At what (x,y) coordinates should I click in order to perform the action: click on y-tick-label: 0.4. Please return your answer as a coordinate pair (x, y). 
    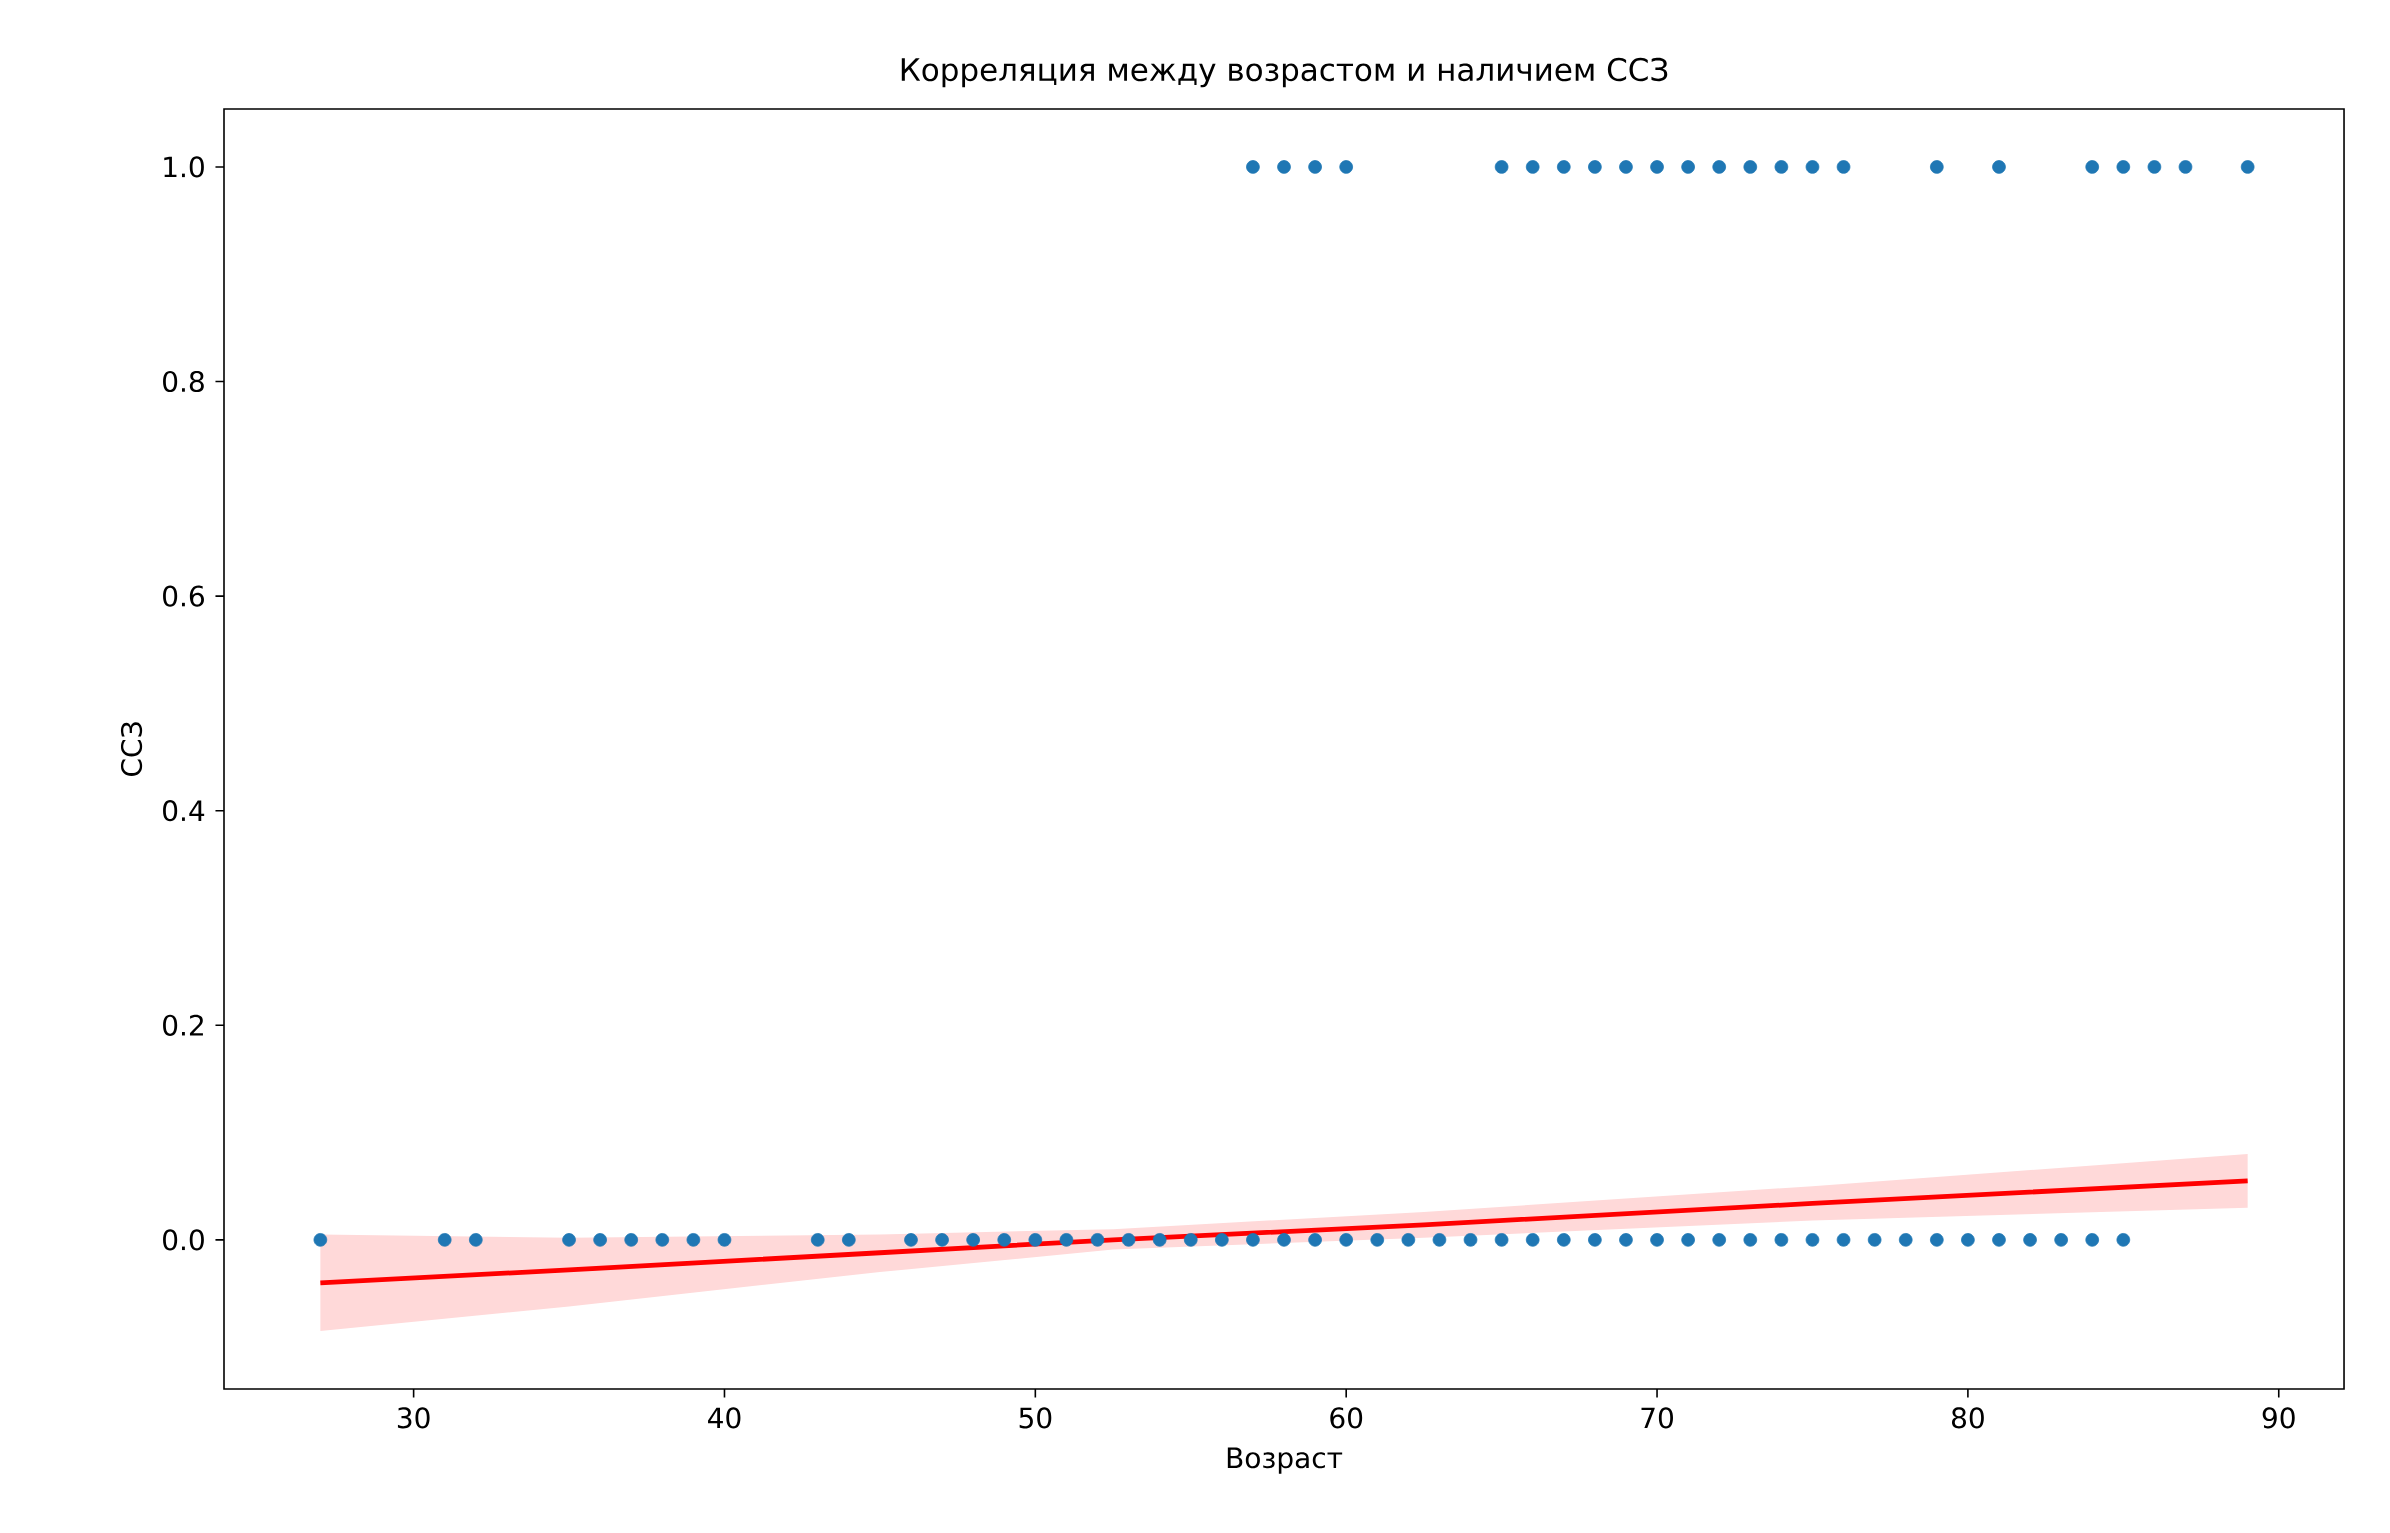
    Looking at the image, I should click on (184, 811).